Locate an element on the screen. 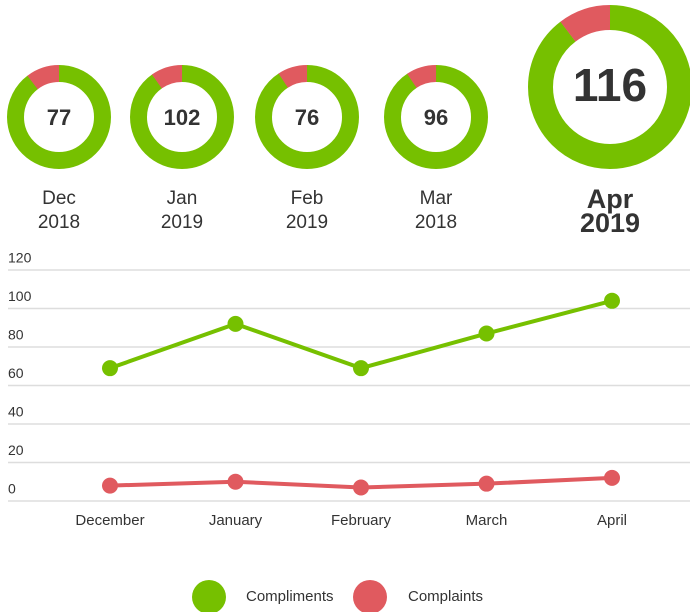 The image size is (690, 612). donut-total: 96 is located at coordinates (436, 117).